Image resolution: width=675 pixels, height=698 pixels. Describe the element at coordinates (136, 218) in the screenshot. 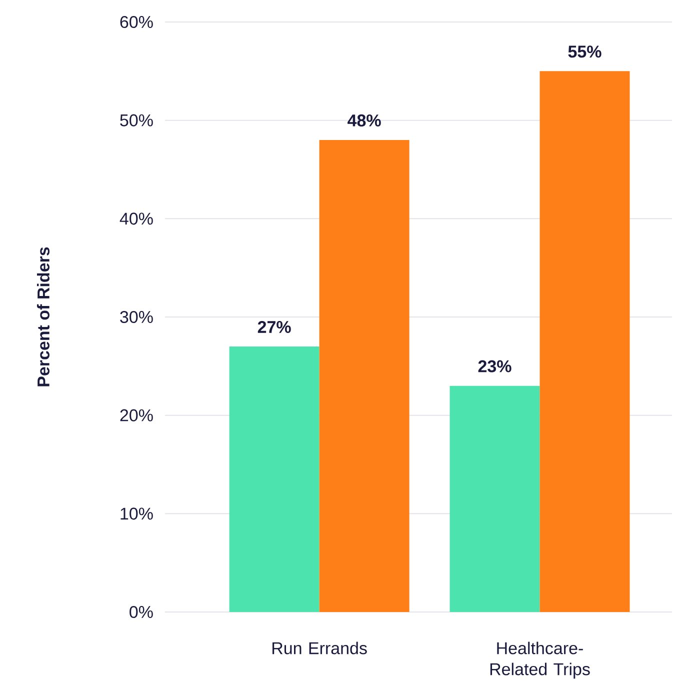

I see `y-tick-label: 40%` at that location.